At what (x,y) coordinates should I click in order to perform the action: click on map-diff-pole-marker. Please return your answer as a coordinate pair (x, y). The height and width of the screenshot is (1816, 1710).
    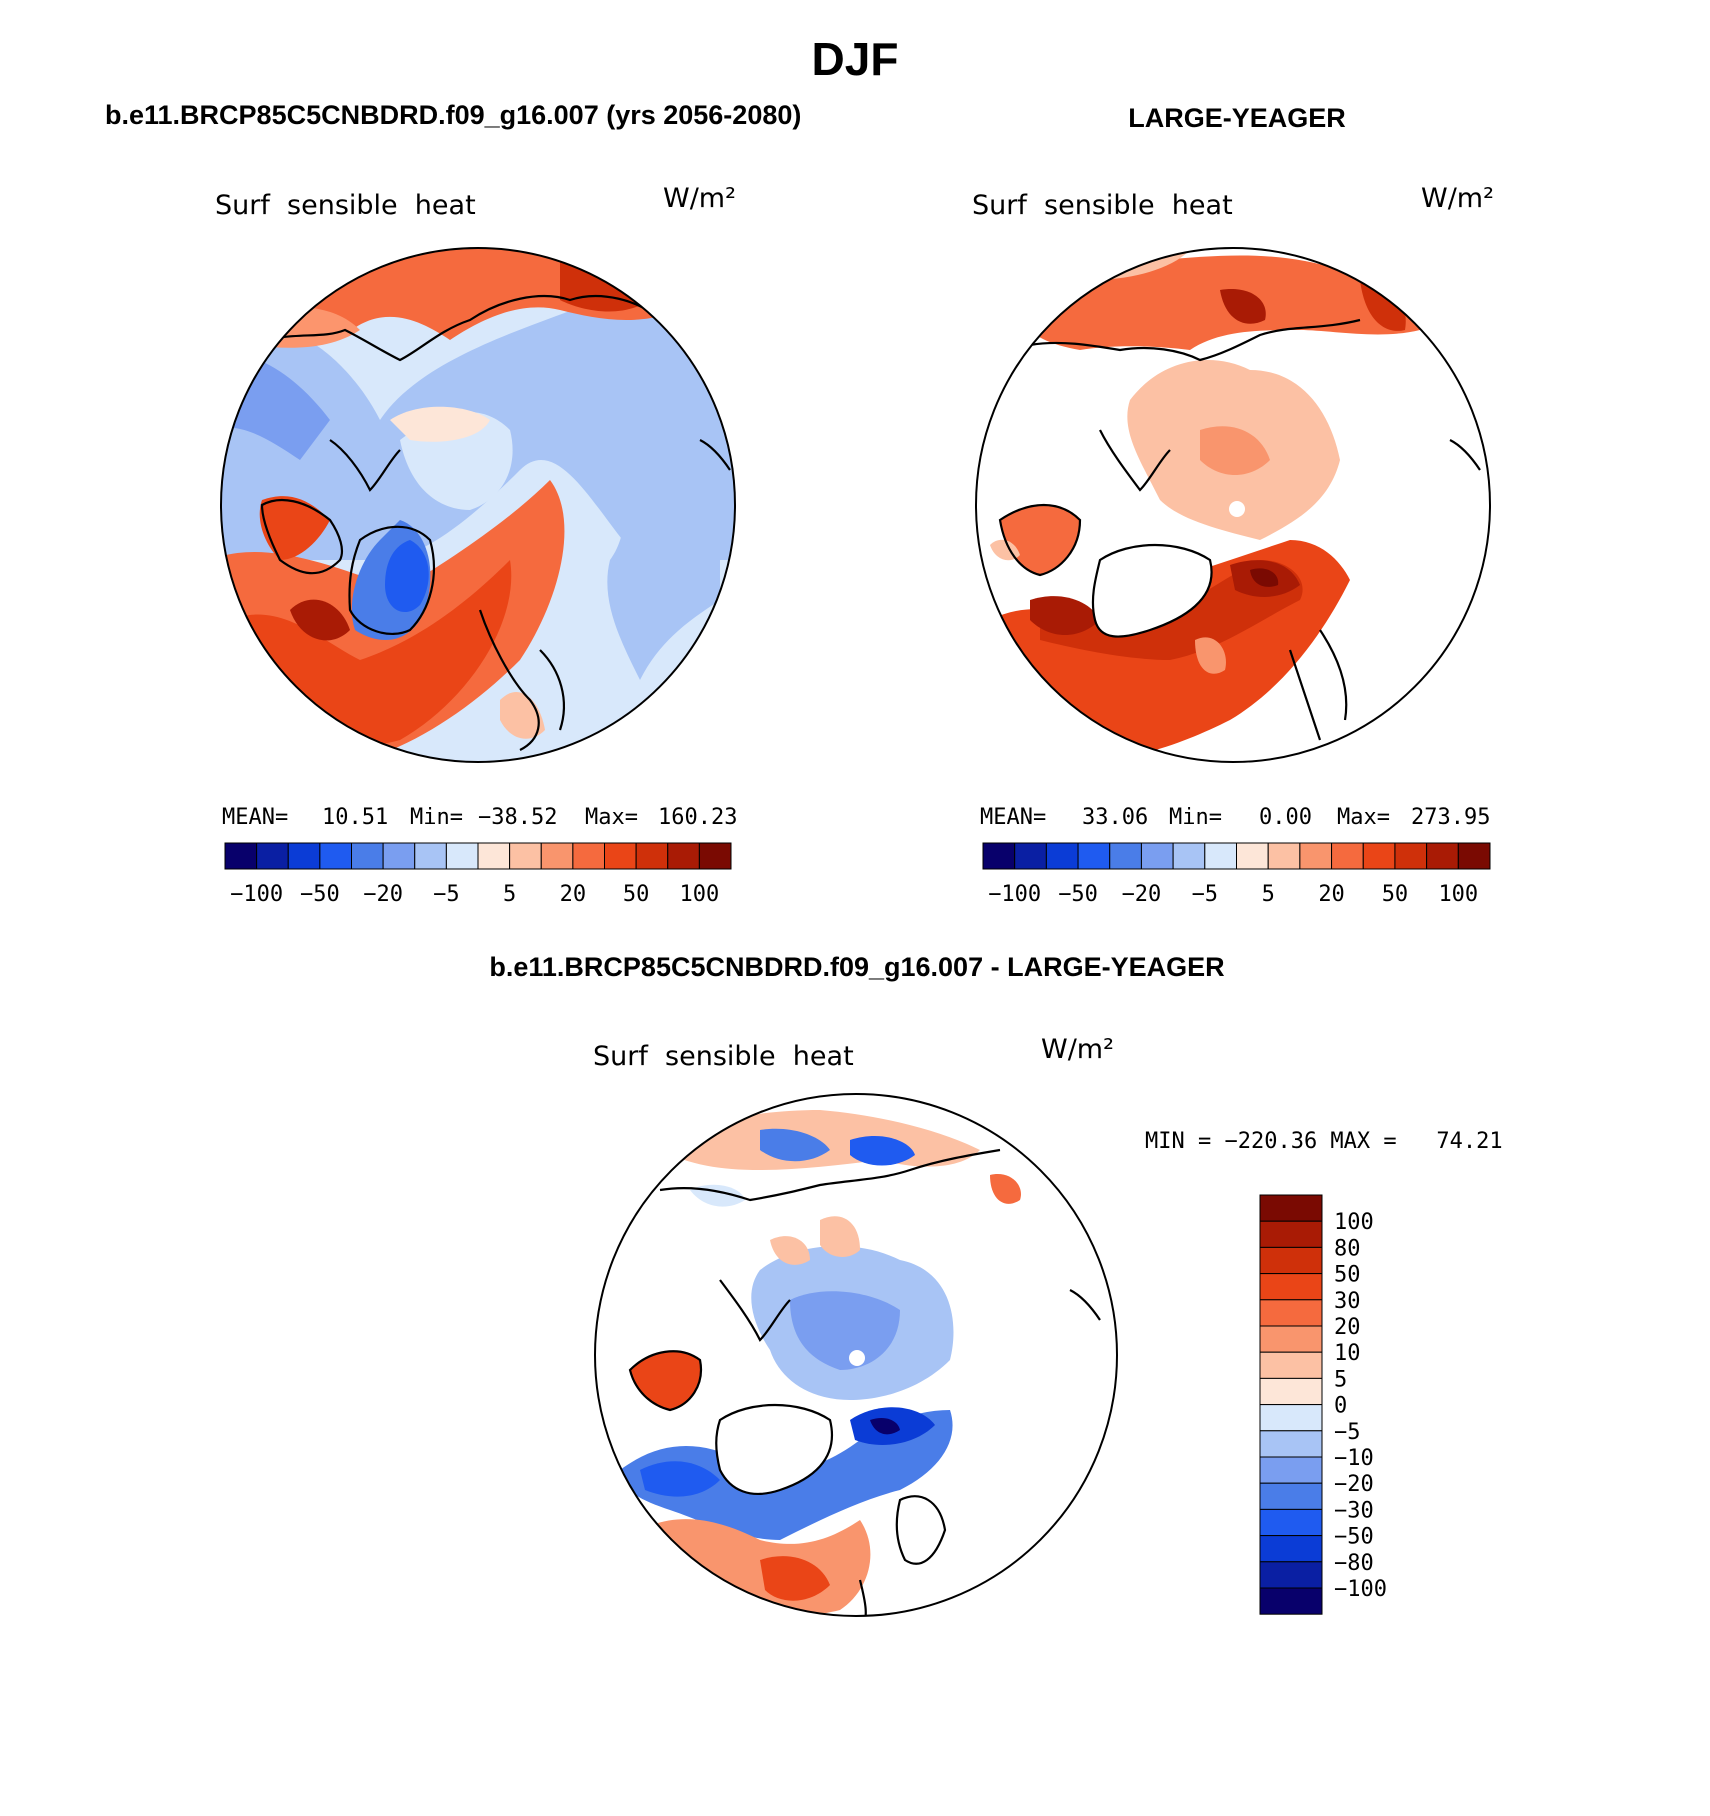
    Looking at the image, I should click on (857, 1358).